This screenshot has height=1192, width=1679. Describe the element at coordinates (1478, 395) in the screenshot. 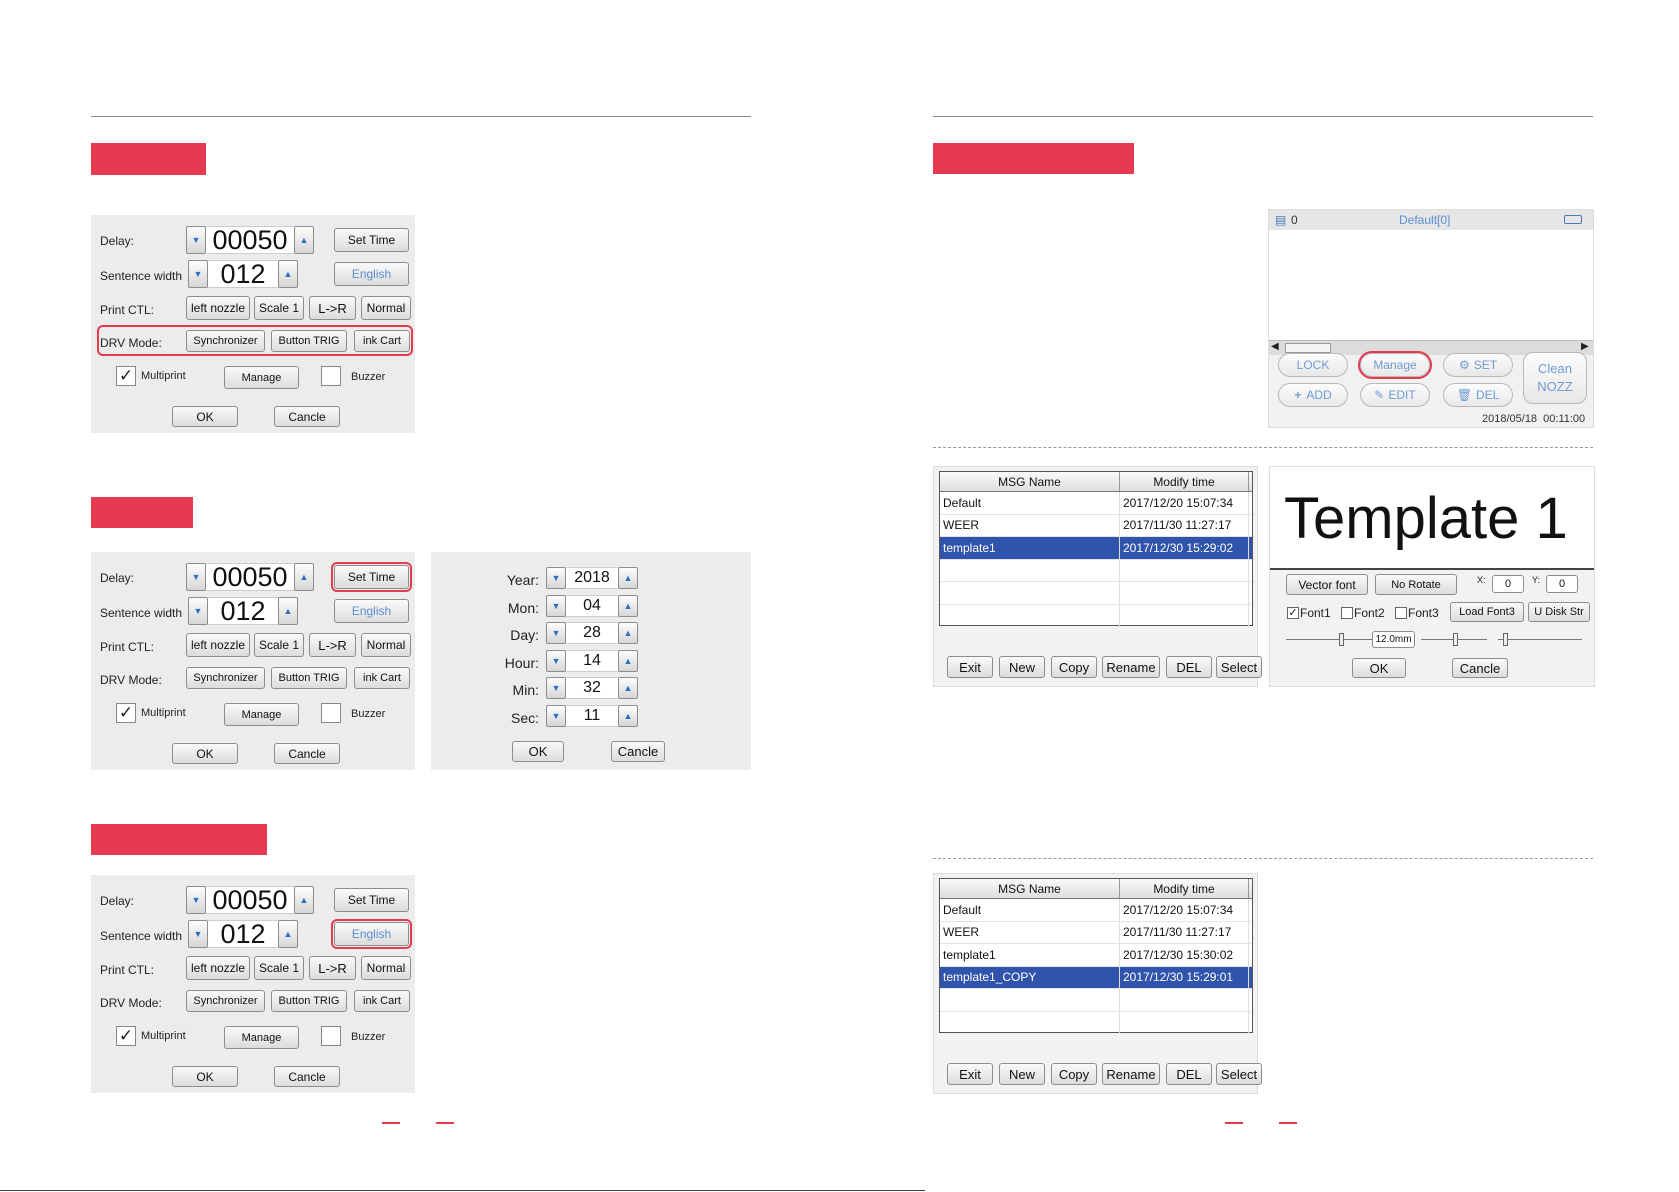

I see `del-button: 🗑 DEL` at that location.